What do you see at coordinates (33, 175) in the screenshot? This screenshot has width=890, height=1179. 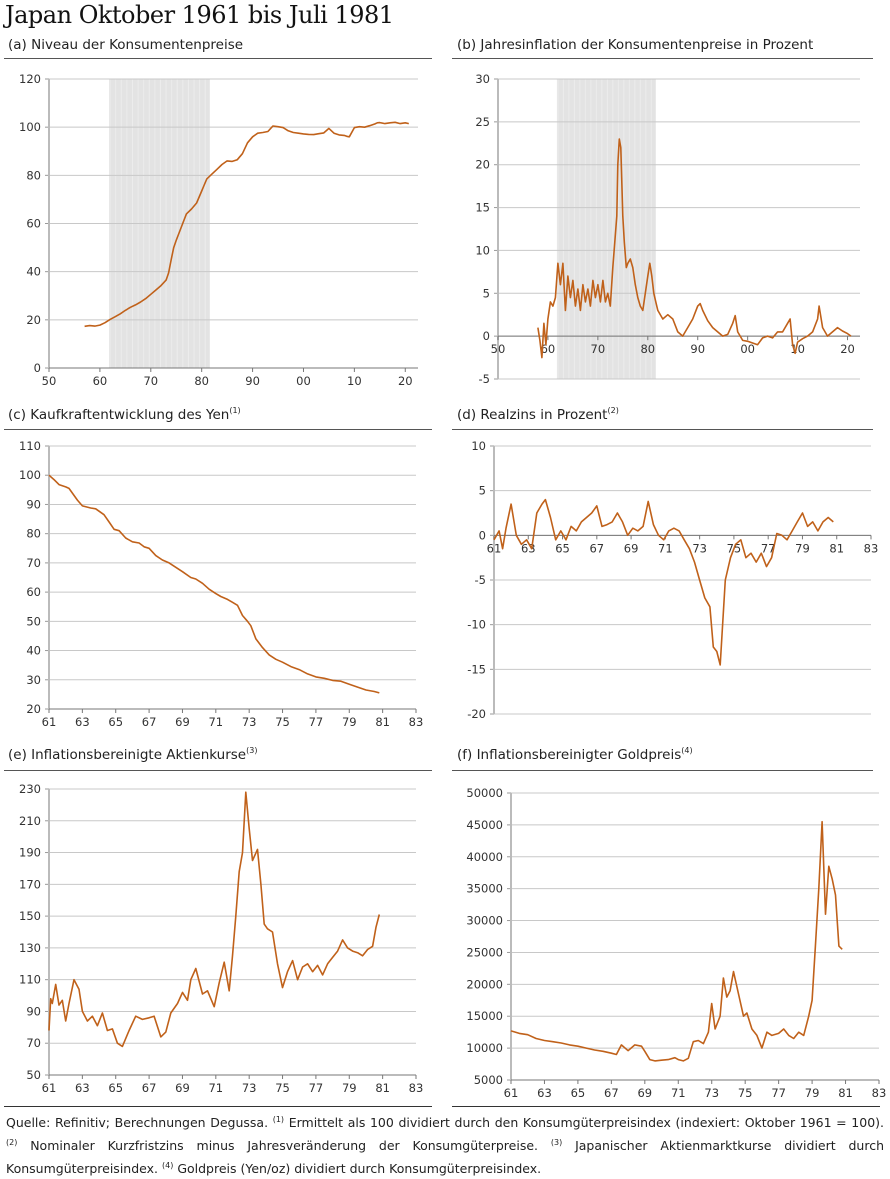 I see `y-tick-label: 80` at bounding box center [33, 175].